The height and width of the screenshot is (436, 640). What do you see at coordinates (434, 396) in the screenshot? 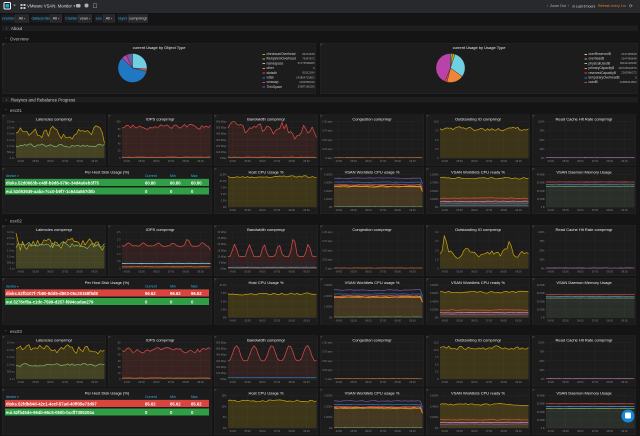
I see `svg-text: 0.600%` at bounding box center [434, 396].